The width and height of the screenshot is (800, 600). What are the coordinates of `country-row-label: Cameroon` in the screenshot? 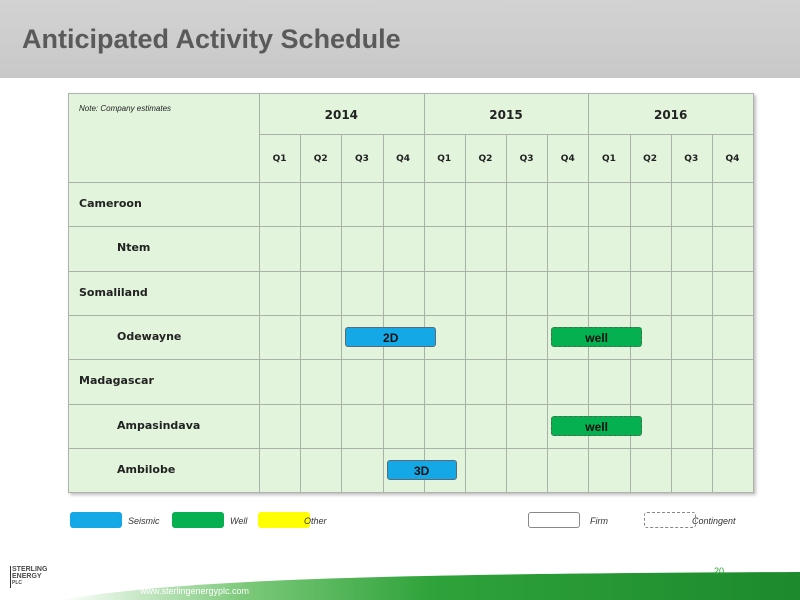 It's located at (110, 204).